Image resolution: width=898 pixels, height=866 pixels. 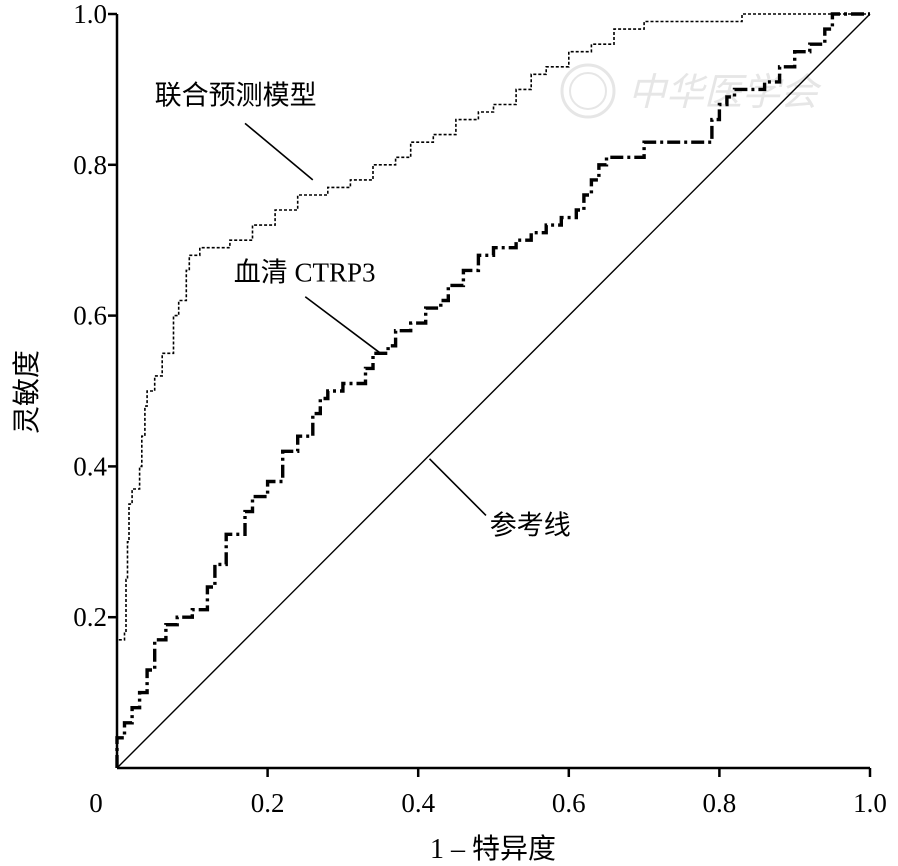 I want to click on y-tick-label: 1.0, so click(x=90, y=14).